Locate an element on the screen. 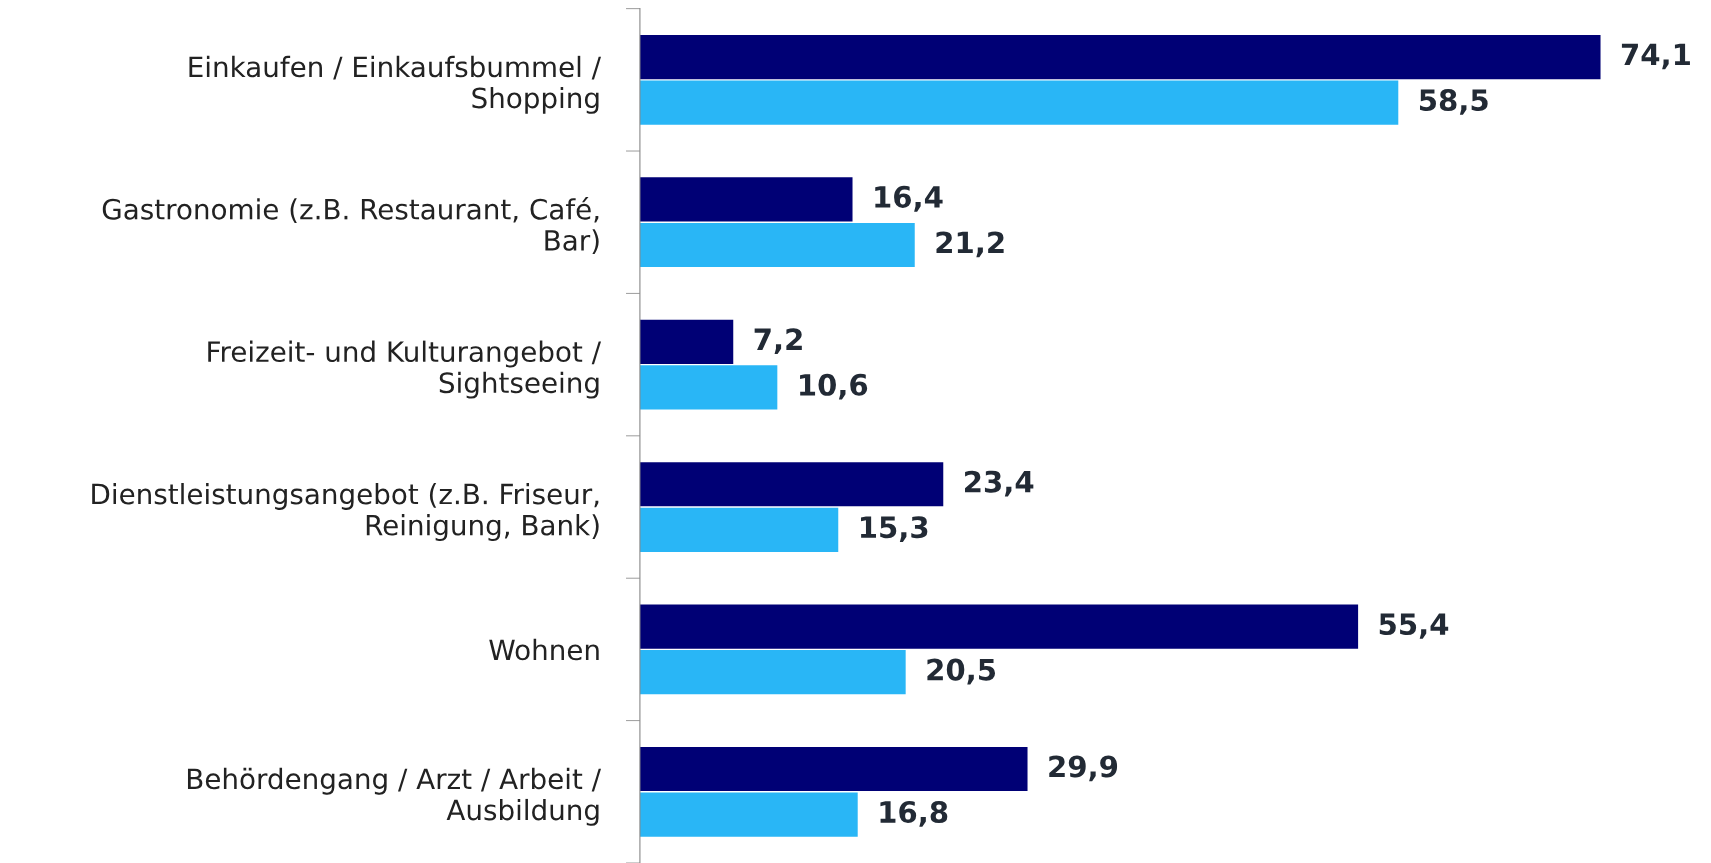  data-label: 29,9 is located at coordinates (1083, 768).